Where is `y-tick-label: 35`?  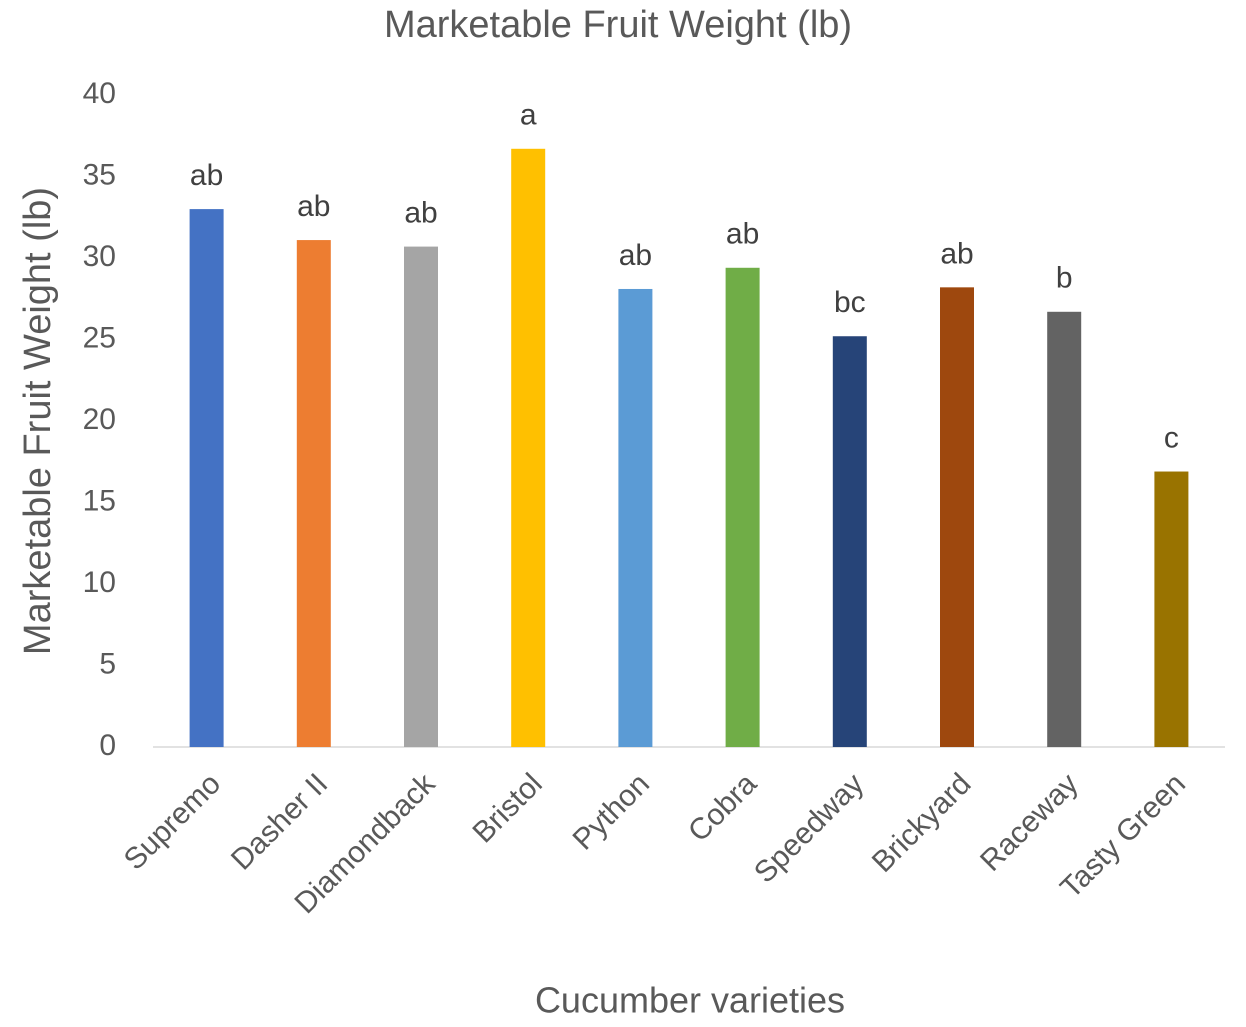
y-tick-label: 35 is located at coordinates (99, 174).